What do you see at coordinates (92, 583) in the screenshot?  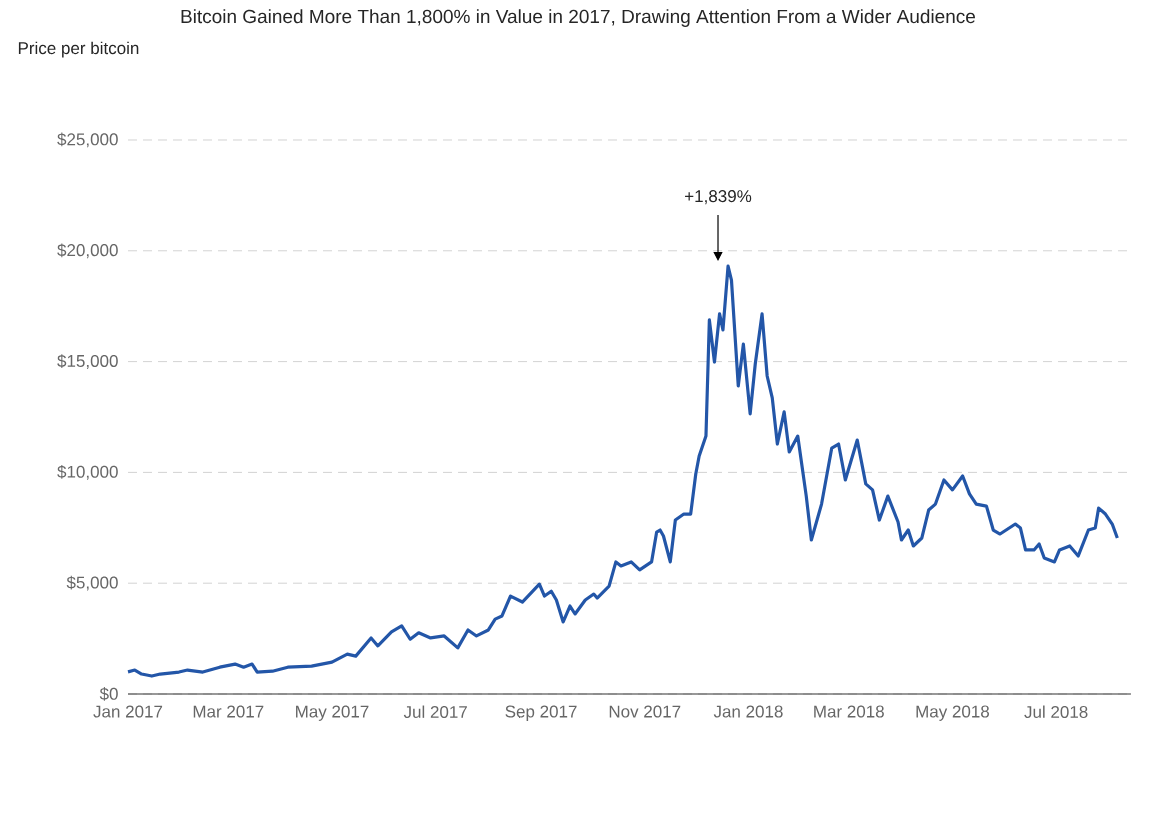 I see `y-tick-label: $5,000` at bounding box center [92, 583].